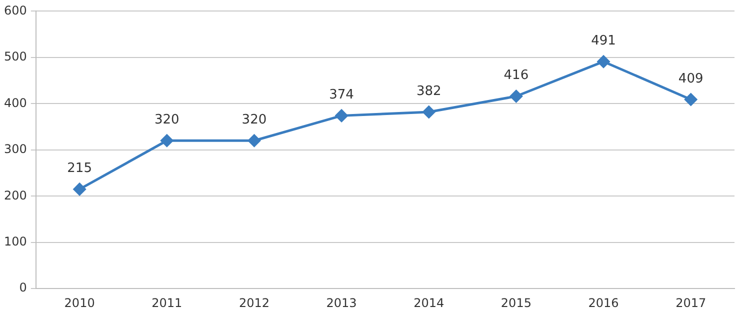 The width and height of the screenshot is (742, 323). Describe the element at coordinates (516, 303) in the screenshot. I see `x-tick-label: 2015` at that location.